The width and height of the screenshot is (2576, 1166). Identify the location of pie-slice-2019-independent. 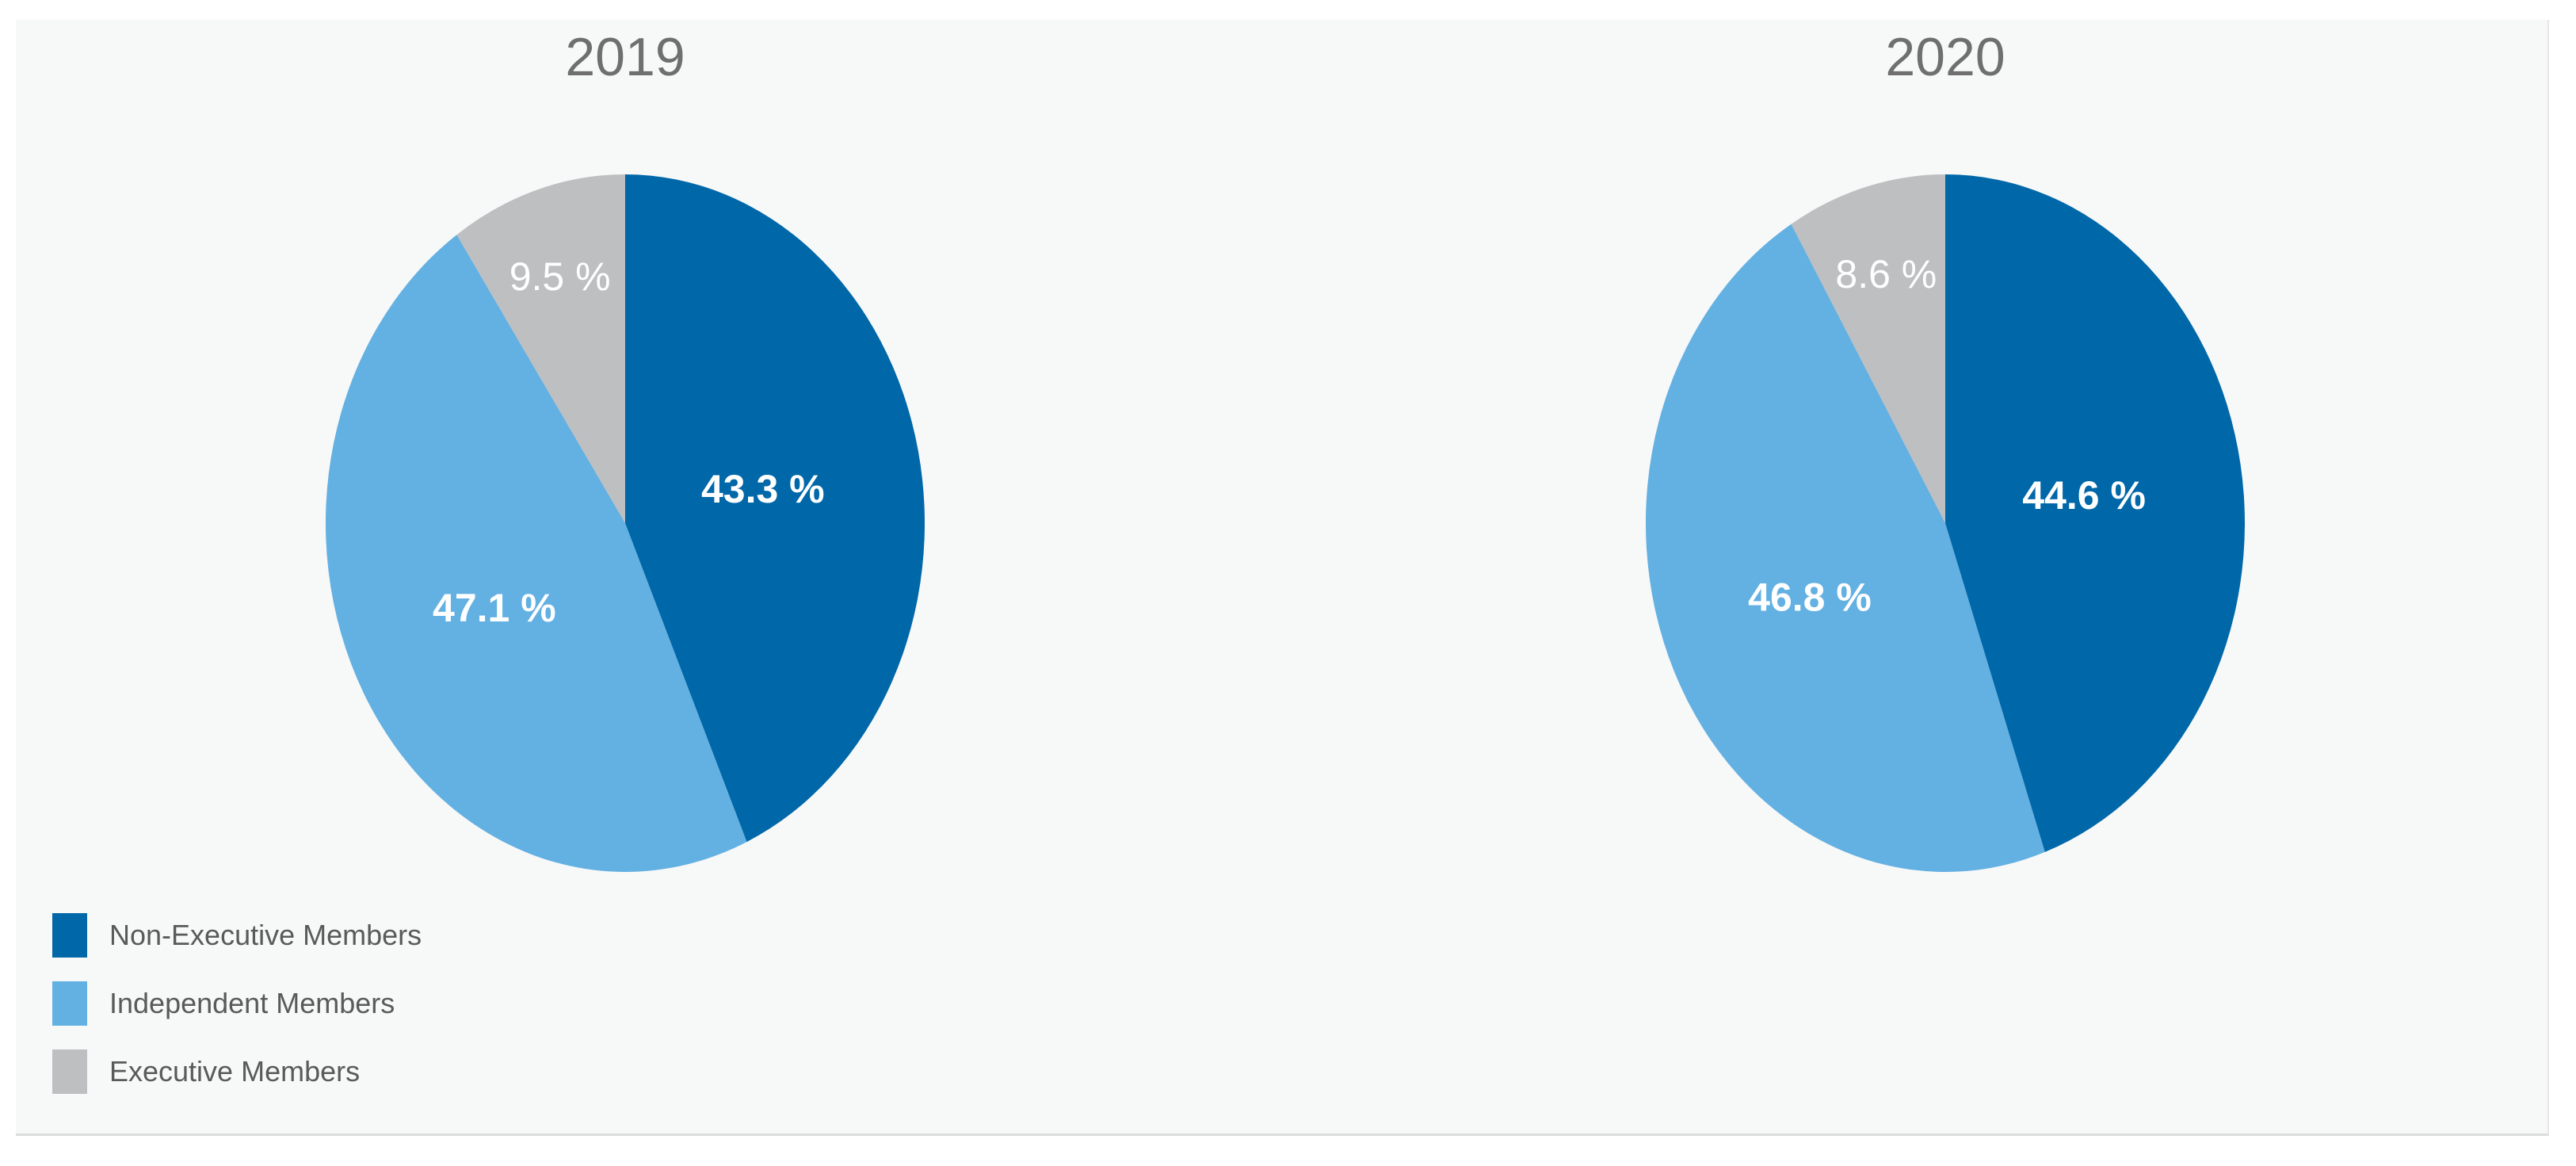
(536, 554).